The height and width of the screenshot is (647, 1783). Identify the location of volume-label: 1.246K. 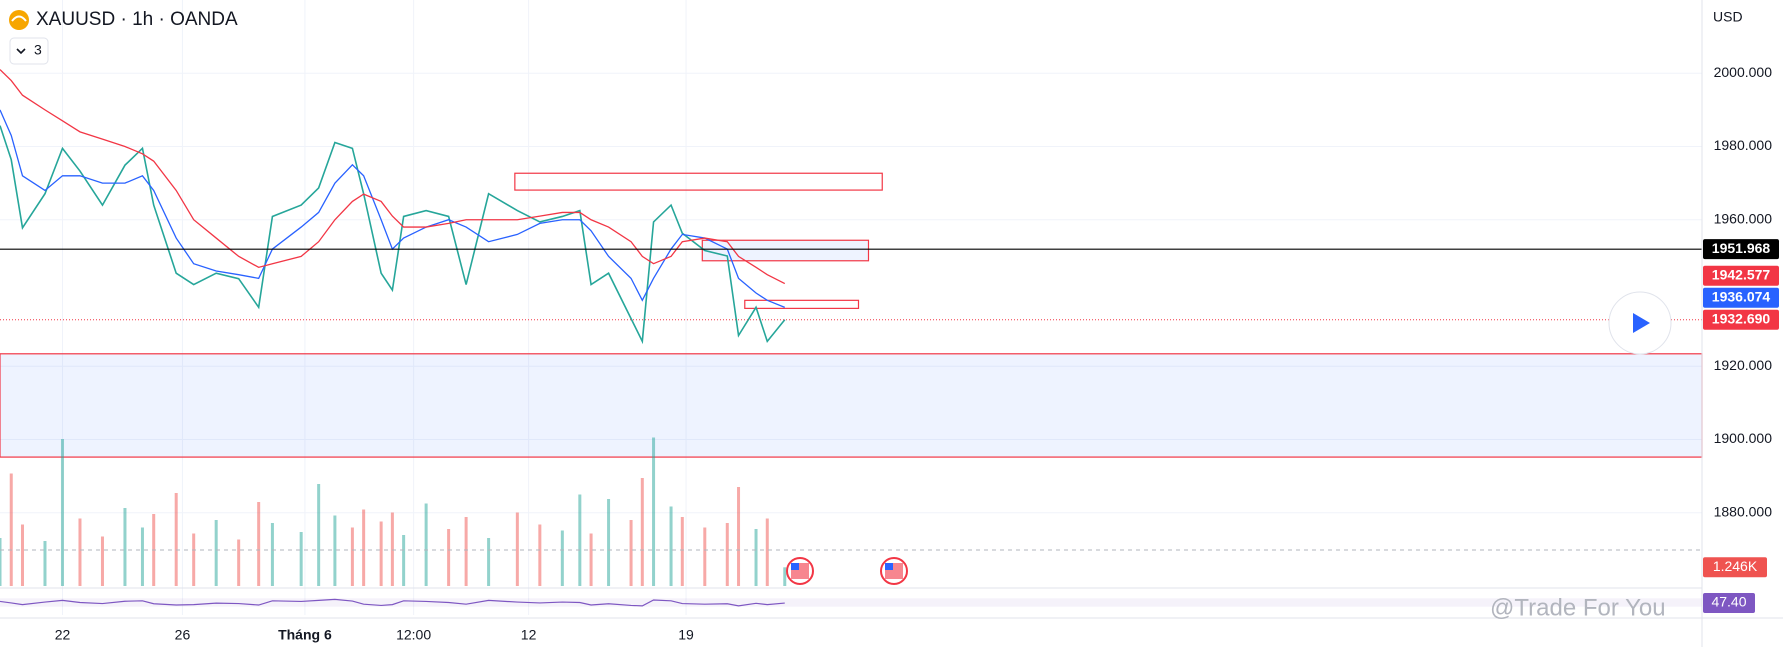
(1735, 566).